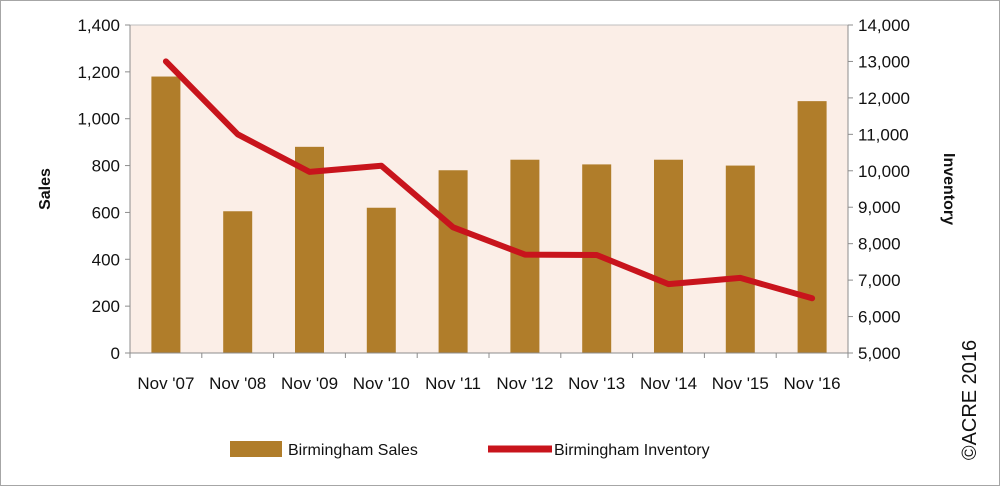 The height and width of the screenshot is (486, 1000). Describe the element at coordinates (879, 317) in the screenshot. I see `y2-tick-label: 6,000` at that location.